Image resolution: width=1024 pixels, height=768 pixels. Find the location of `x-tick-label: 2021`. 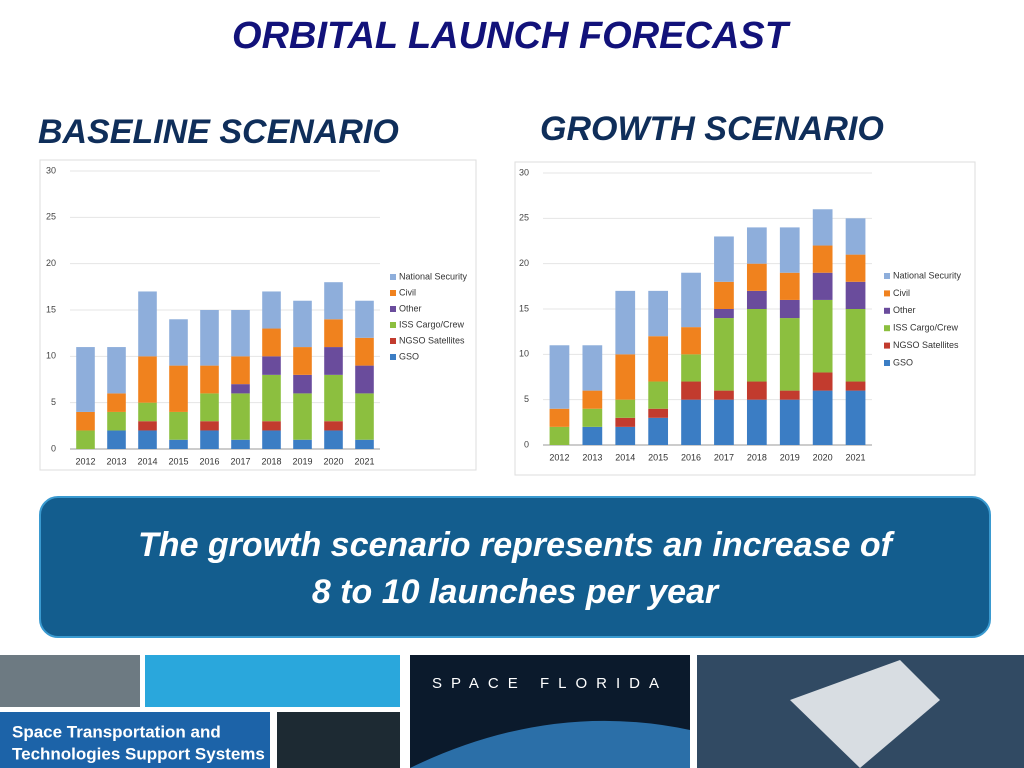

x-tick-label: 2021 is located at coordinates (856, 457).